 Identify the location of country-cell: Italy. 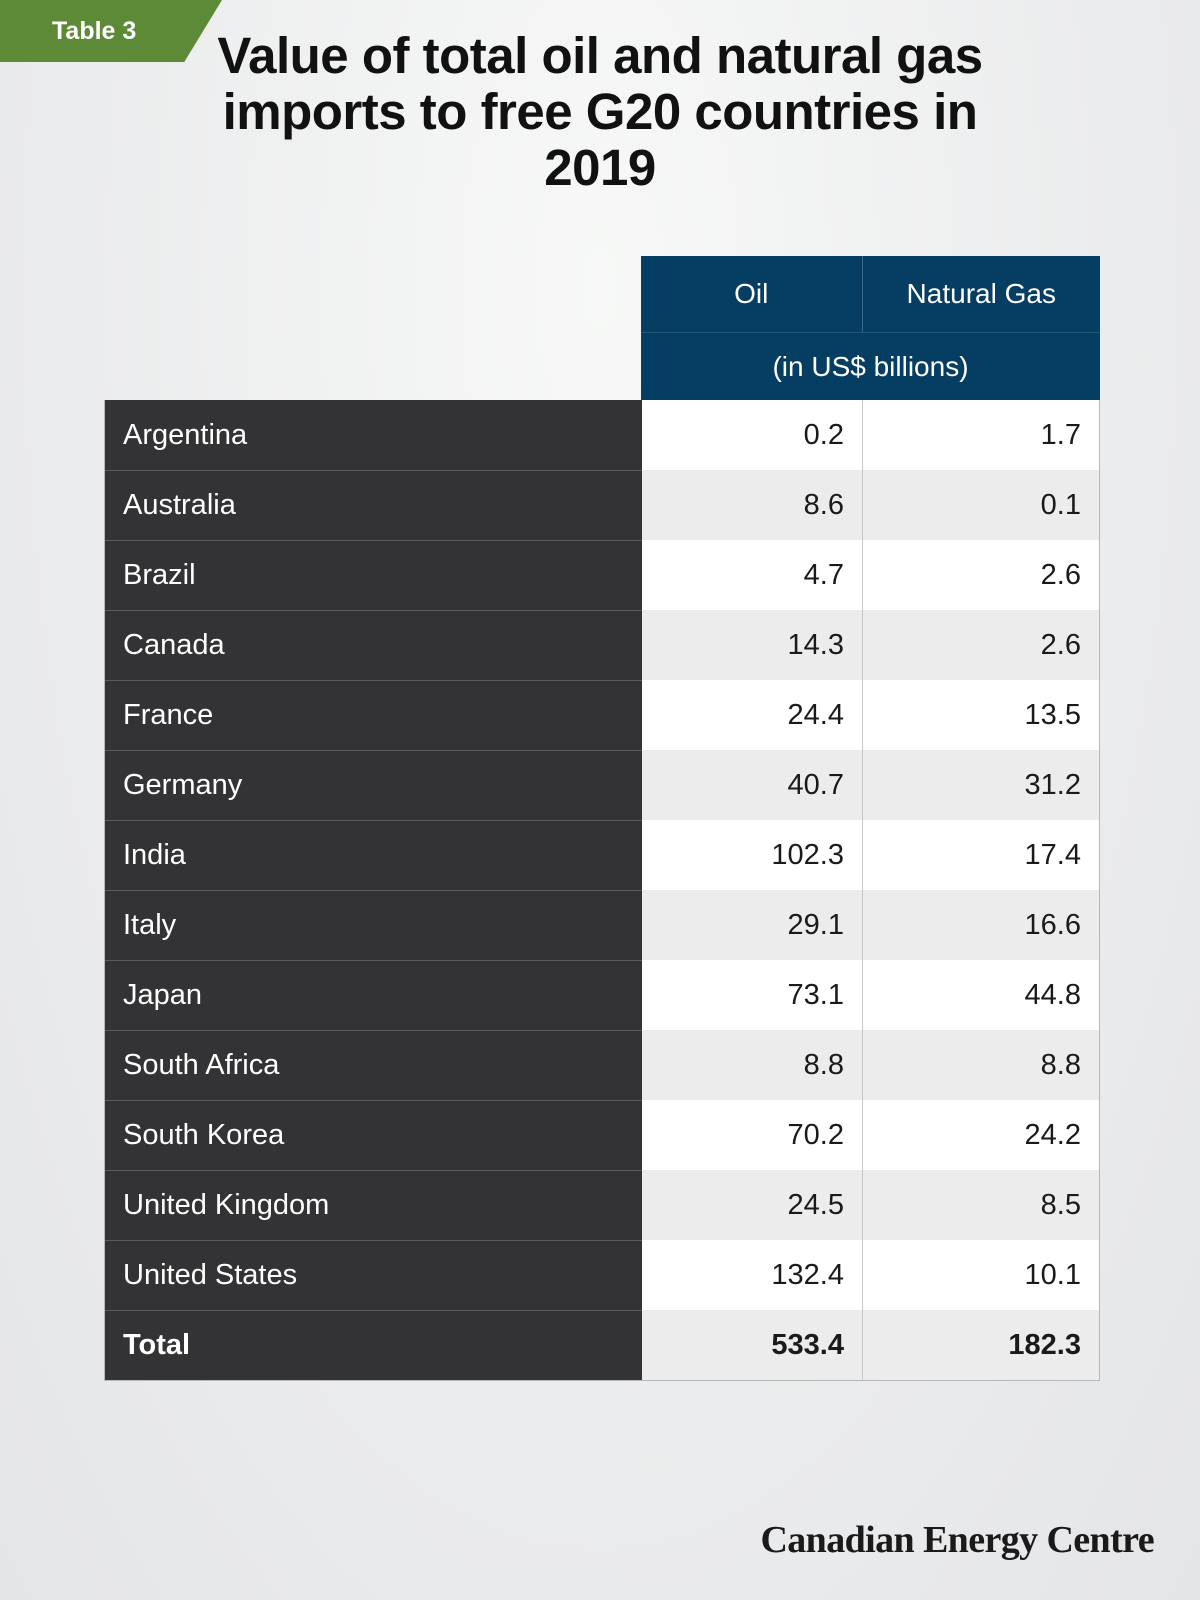
(373, 925).